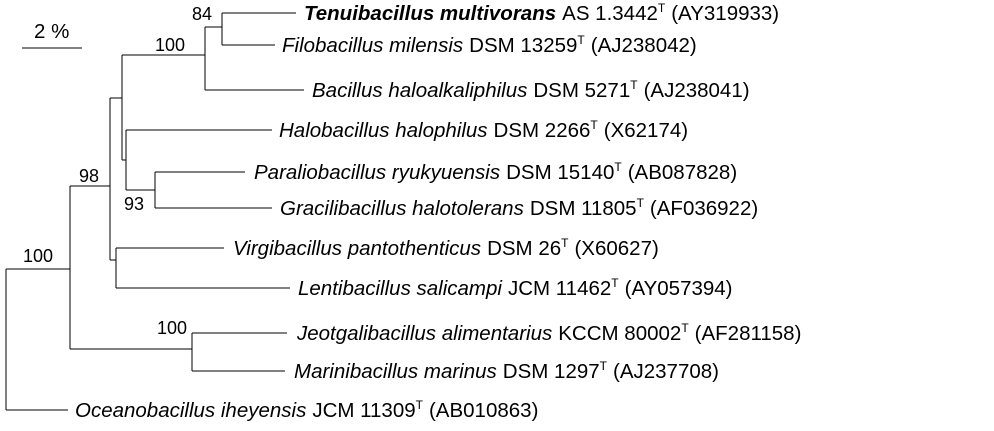  I want to click on taxon-label: Halobacillus halophilus DSM 2266T (X62174), so click(483, 130).